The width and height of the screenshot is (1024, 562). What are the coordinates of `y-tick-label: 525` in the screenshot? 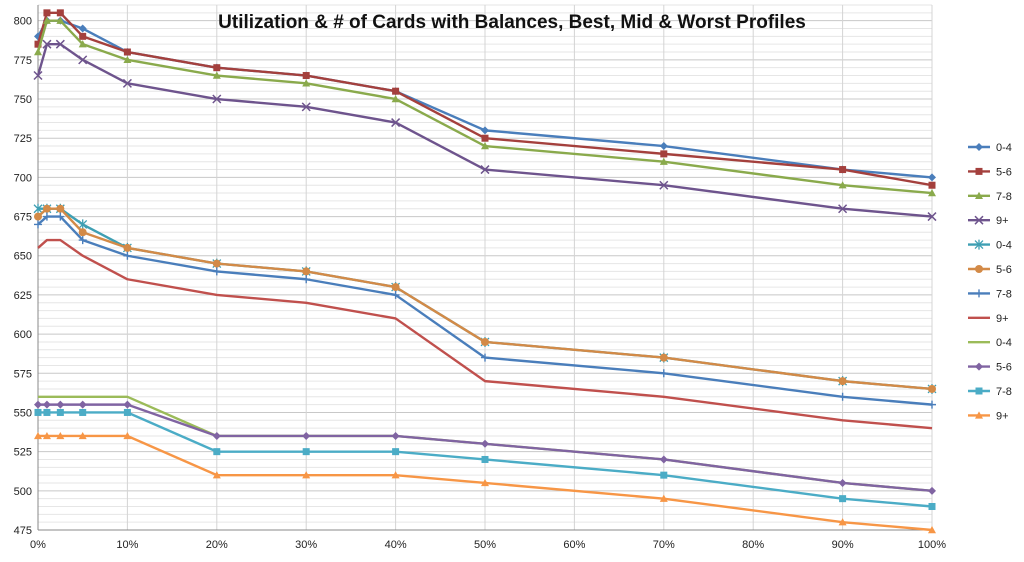 It's located at (23, 453).